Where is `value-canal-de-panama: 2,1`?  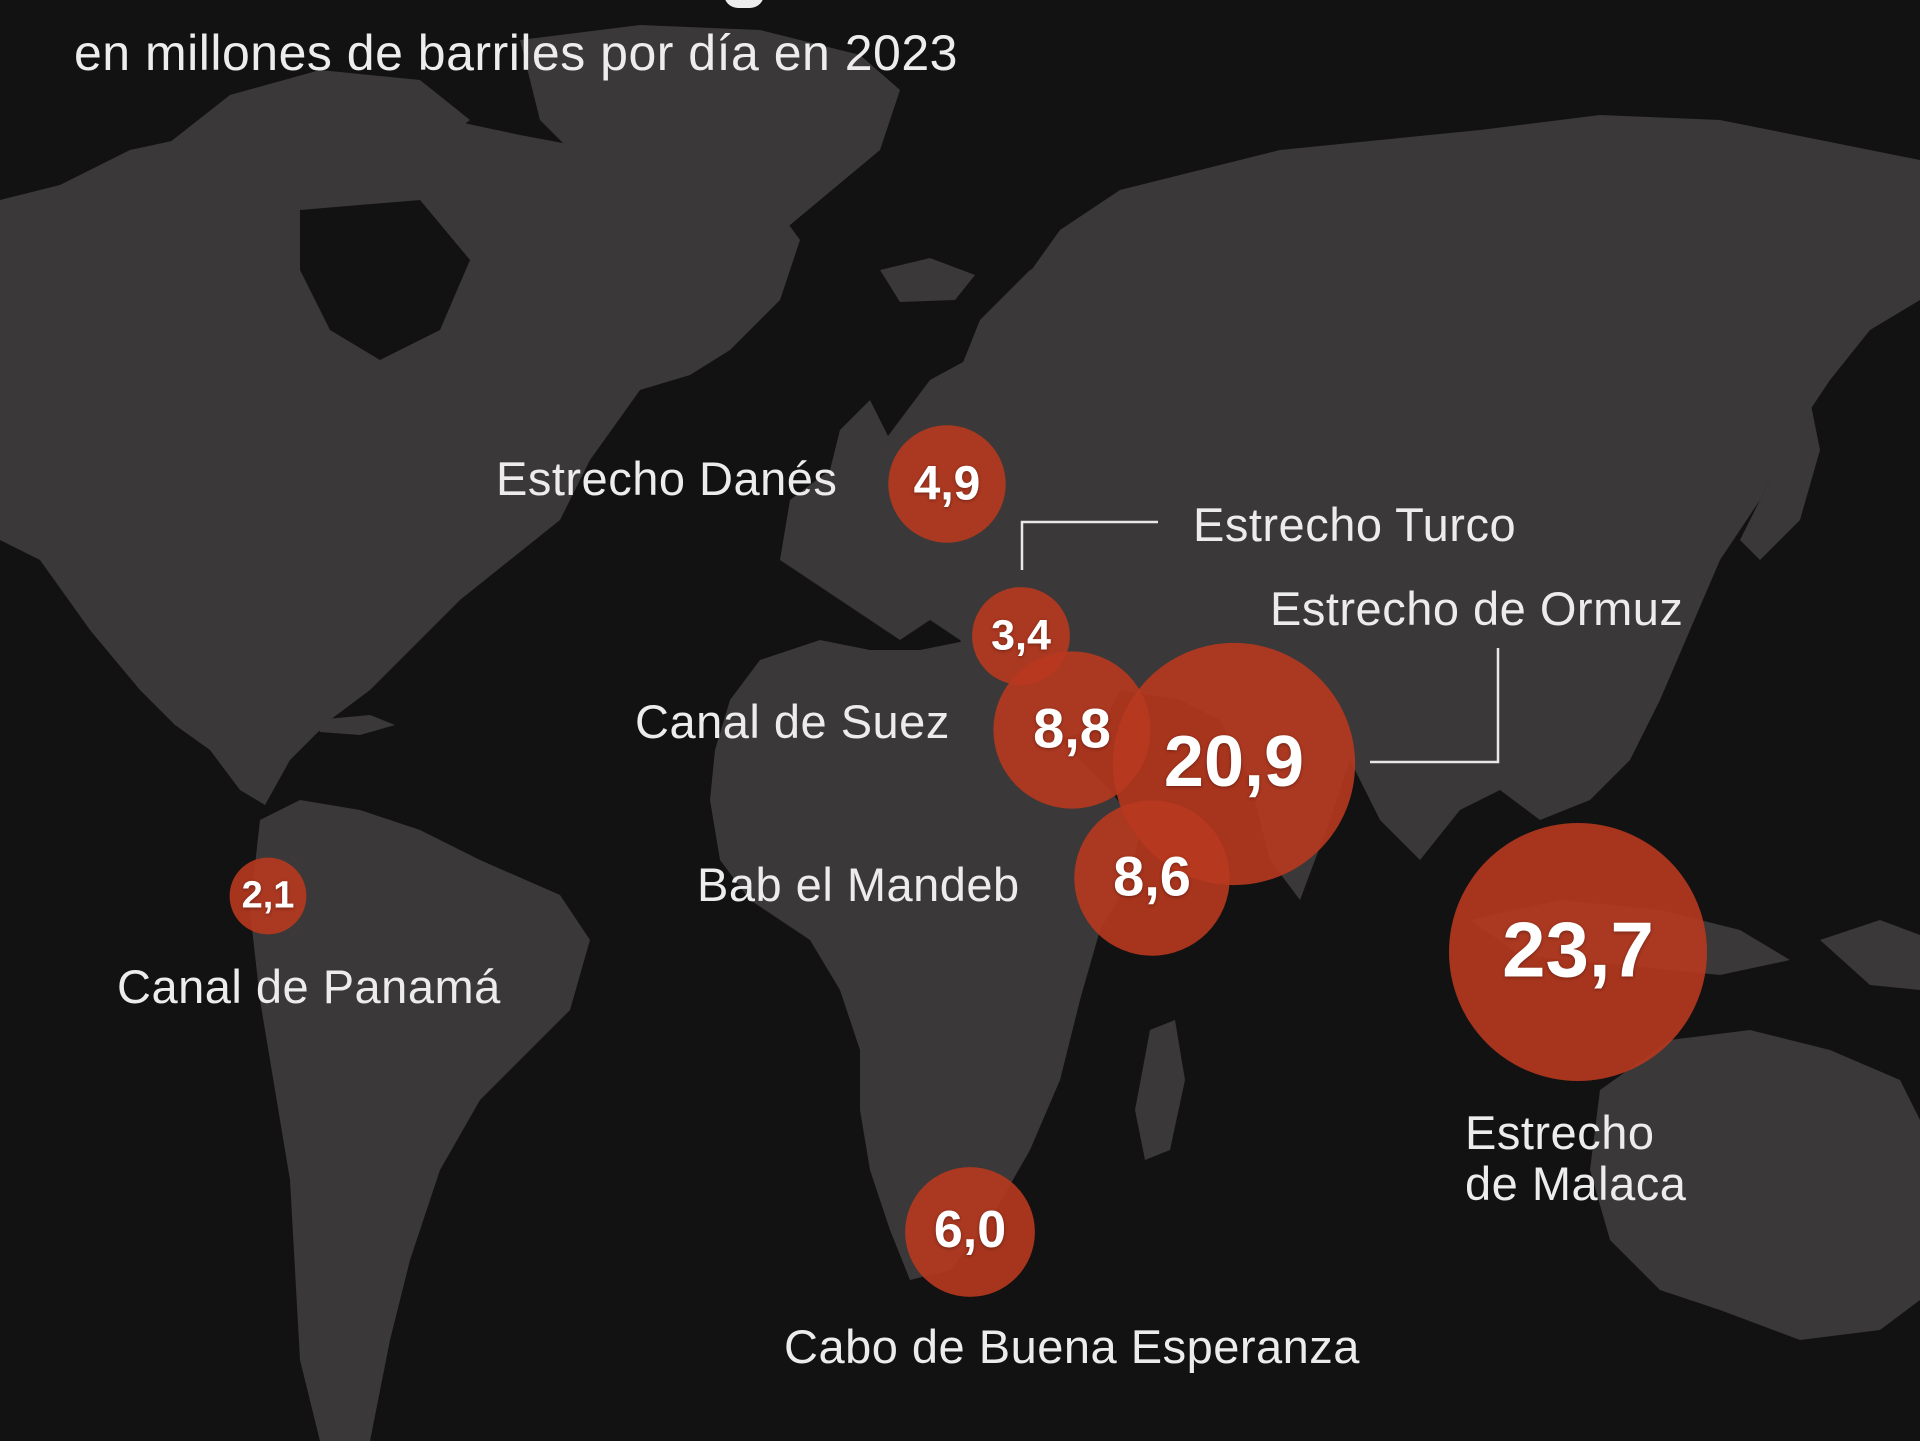
value-canal-de-panama: 2,1 is located at coordinates (268, 895).